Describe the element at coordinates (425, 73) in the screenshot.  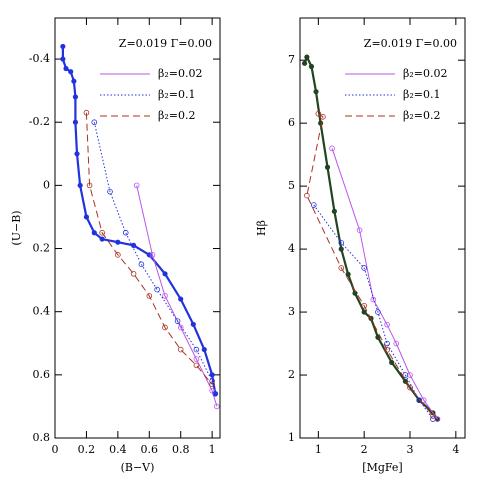
I see `legend-label: β₂=0.02` at that location.